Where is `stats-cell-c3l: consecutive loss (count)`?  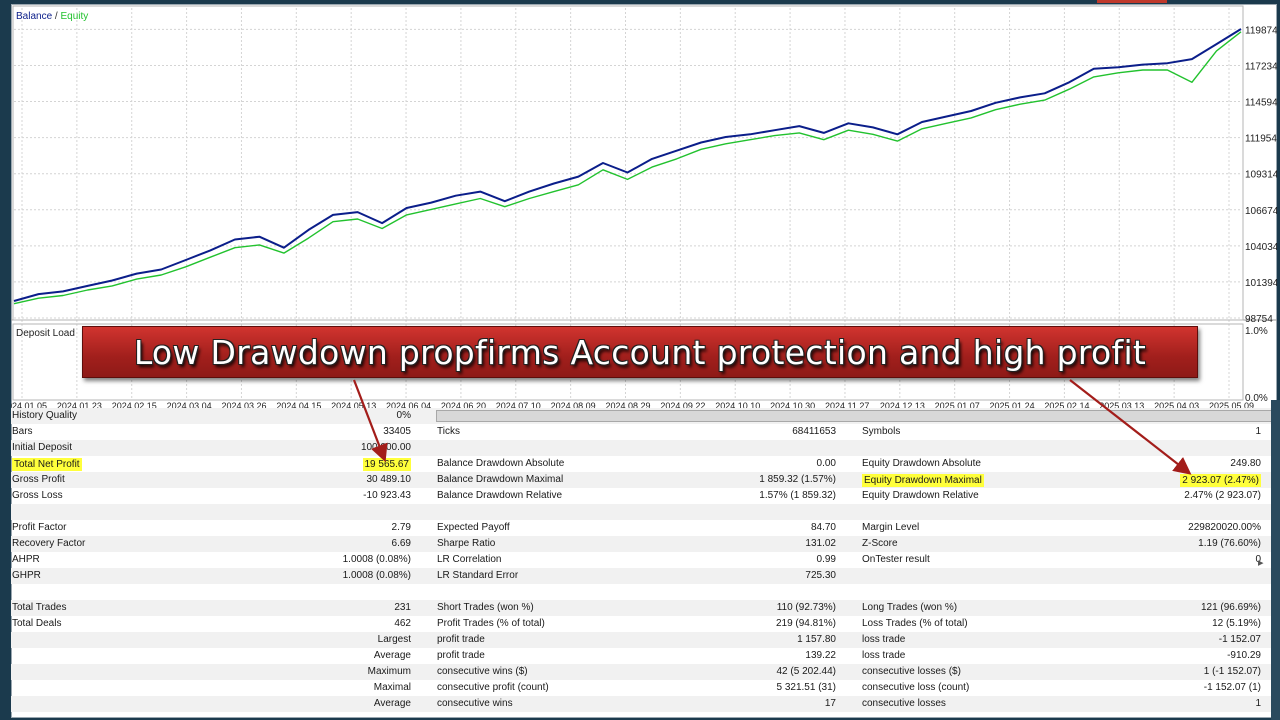 stats-cell-c3l: consecutive loss (count) is located at coordinates (916, 687).